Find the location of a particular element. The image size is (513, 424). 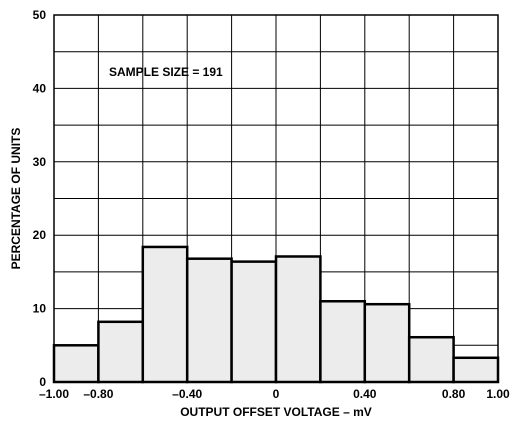

x-tick-labels: –1.00 –0.80 –0.40 0 0.40 0.80 1.00 is located at coordinates (274, 394).